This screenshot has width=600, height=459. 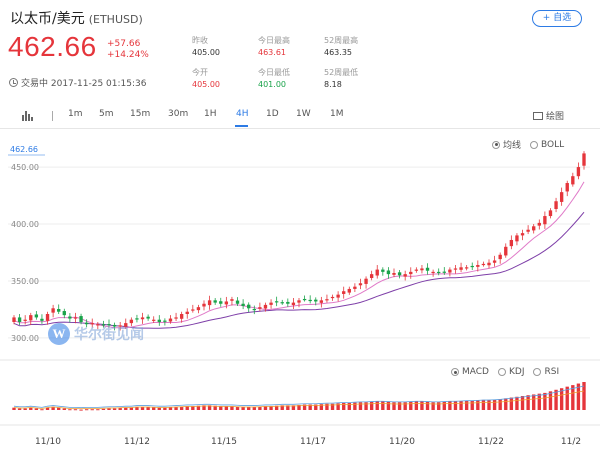 What do you see at coordinates (106, 114) in the screenshot?
I see `period-tab-5m: 5m` at bounding box center [106, 114].